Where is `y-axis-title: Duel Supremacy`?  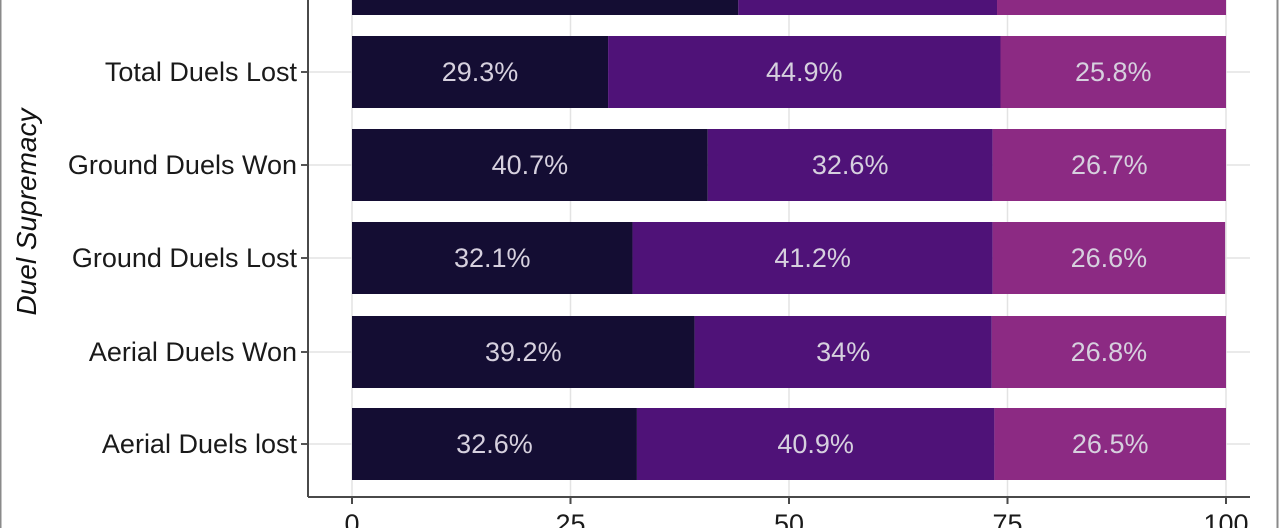 y-axis-title: Duel Supremacy is located at coordinates (26, 211).